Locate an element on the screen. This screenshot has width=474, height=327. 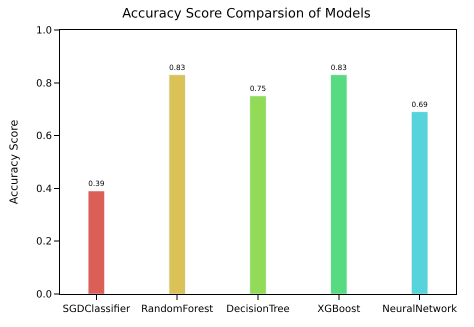
x-tick-label: DecisionTree is located at coordinates (258, 309).